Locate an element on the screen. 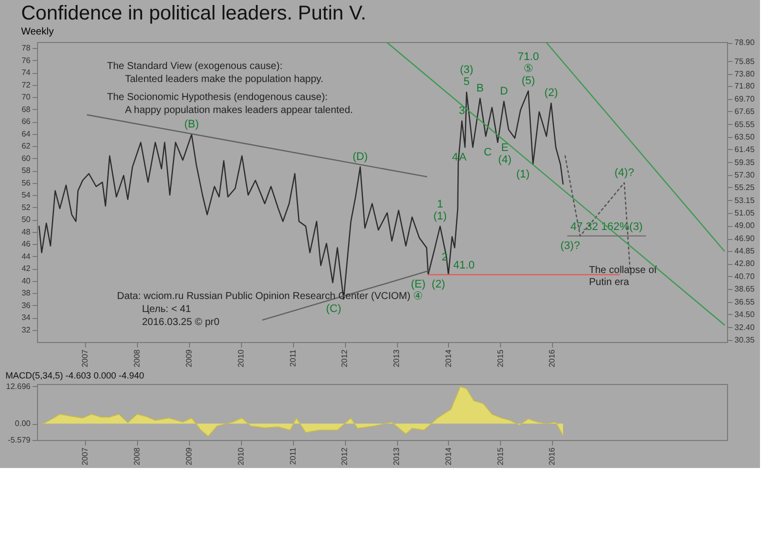 The height and width of the screenshot is (536, 780). y2-tick-label: 65.55 is located at coordinates (745, 124).